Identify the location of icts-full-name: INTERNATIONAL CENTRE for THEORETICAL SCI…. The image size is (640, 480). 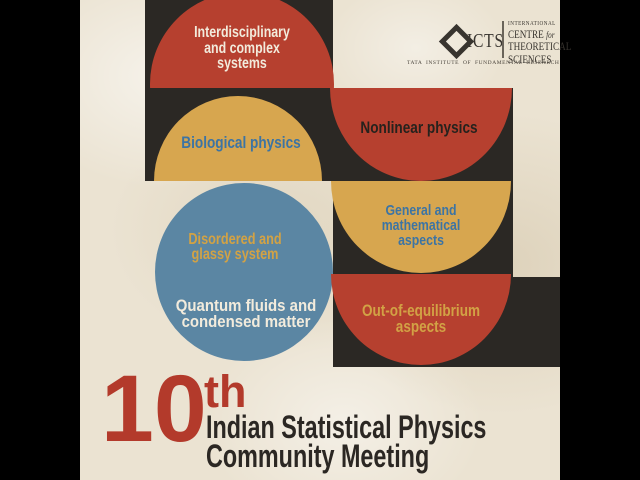
(540, 43).